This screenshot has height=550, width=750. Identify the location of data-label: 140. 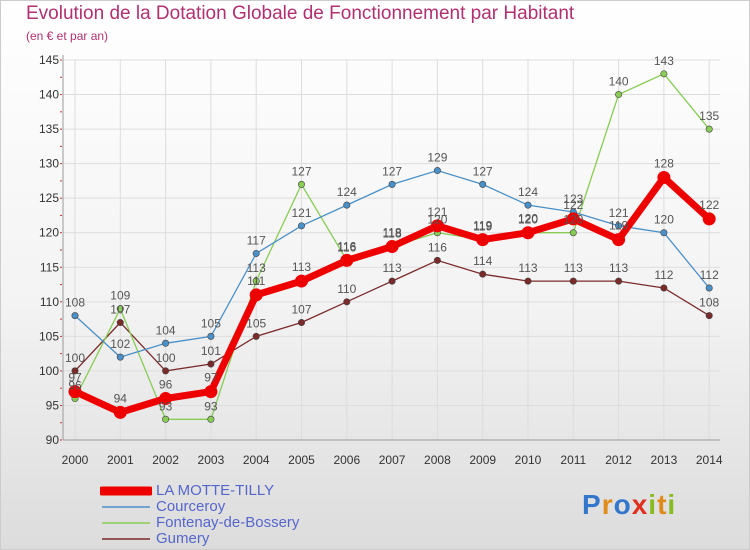
(619, 82).